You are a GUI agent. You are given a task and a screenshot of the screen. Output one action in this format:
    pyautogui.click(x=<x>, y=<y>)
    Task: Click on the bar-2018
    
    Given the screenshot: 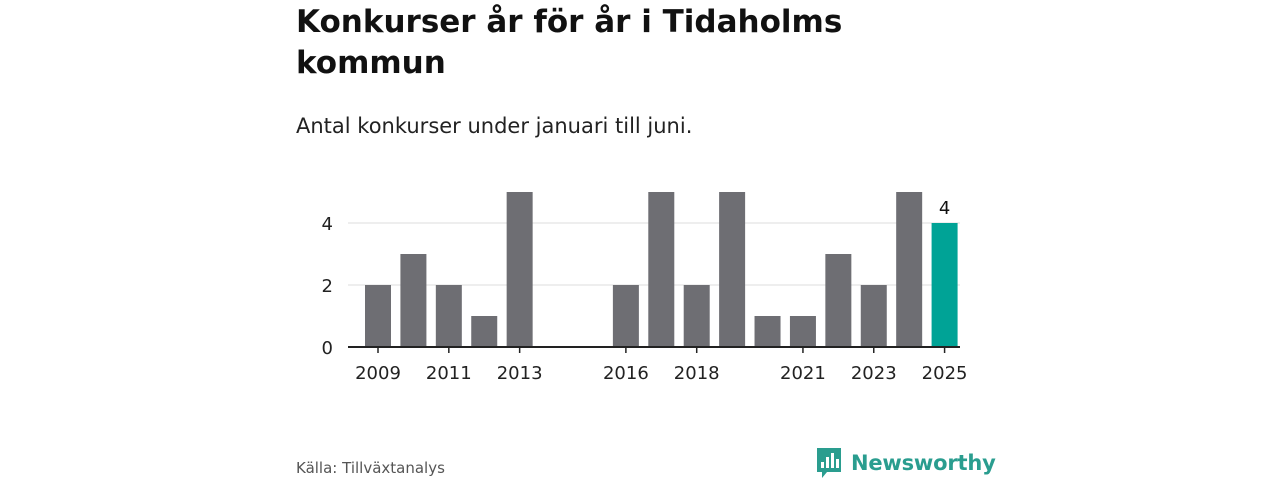 What is the action you would take?
    pyautogui.click(x=696, y=316)
    